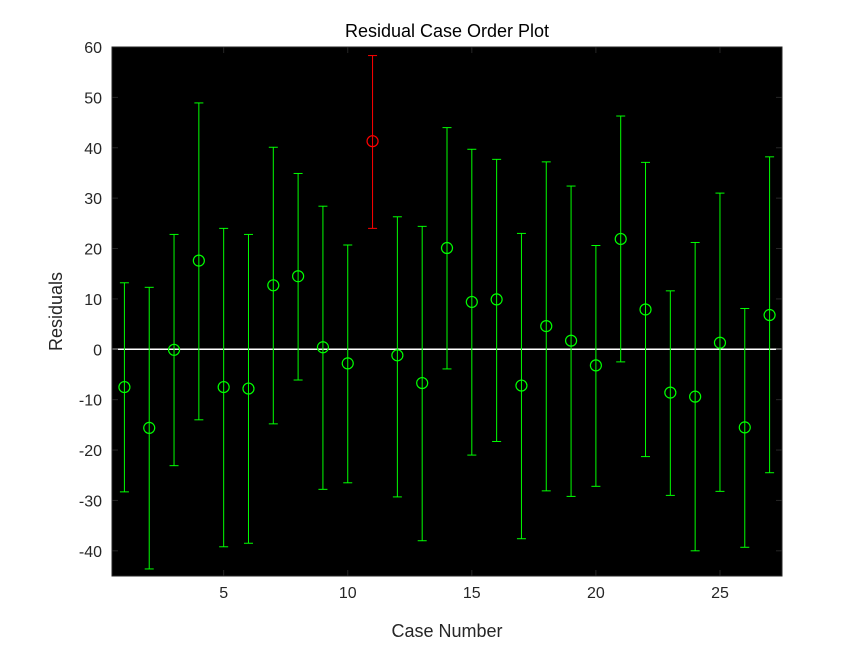 This screenshot has height=648, width=865. What do you see at coordinates (223, 593) in the screenshot?
I see `x-tick-label: 5` at bounding box center [223, 593].